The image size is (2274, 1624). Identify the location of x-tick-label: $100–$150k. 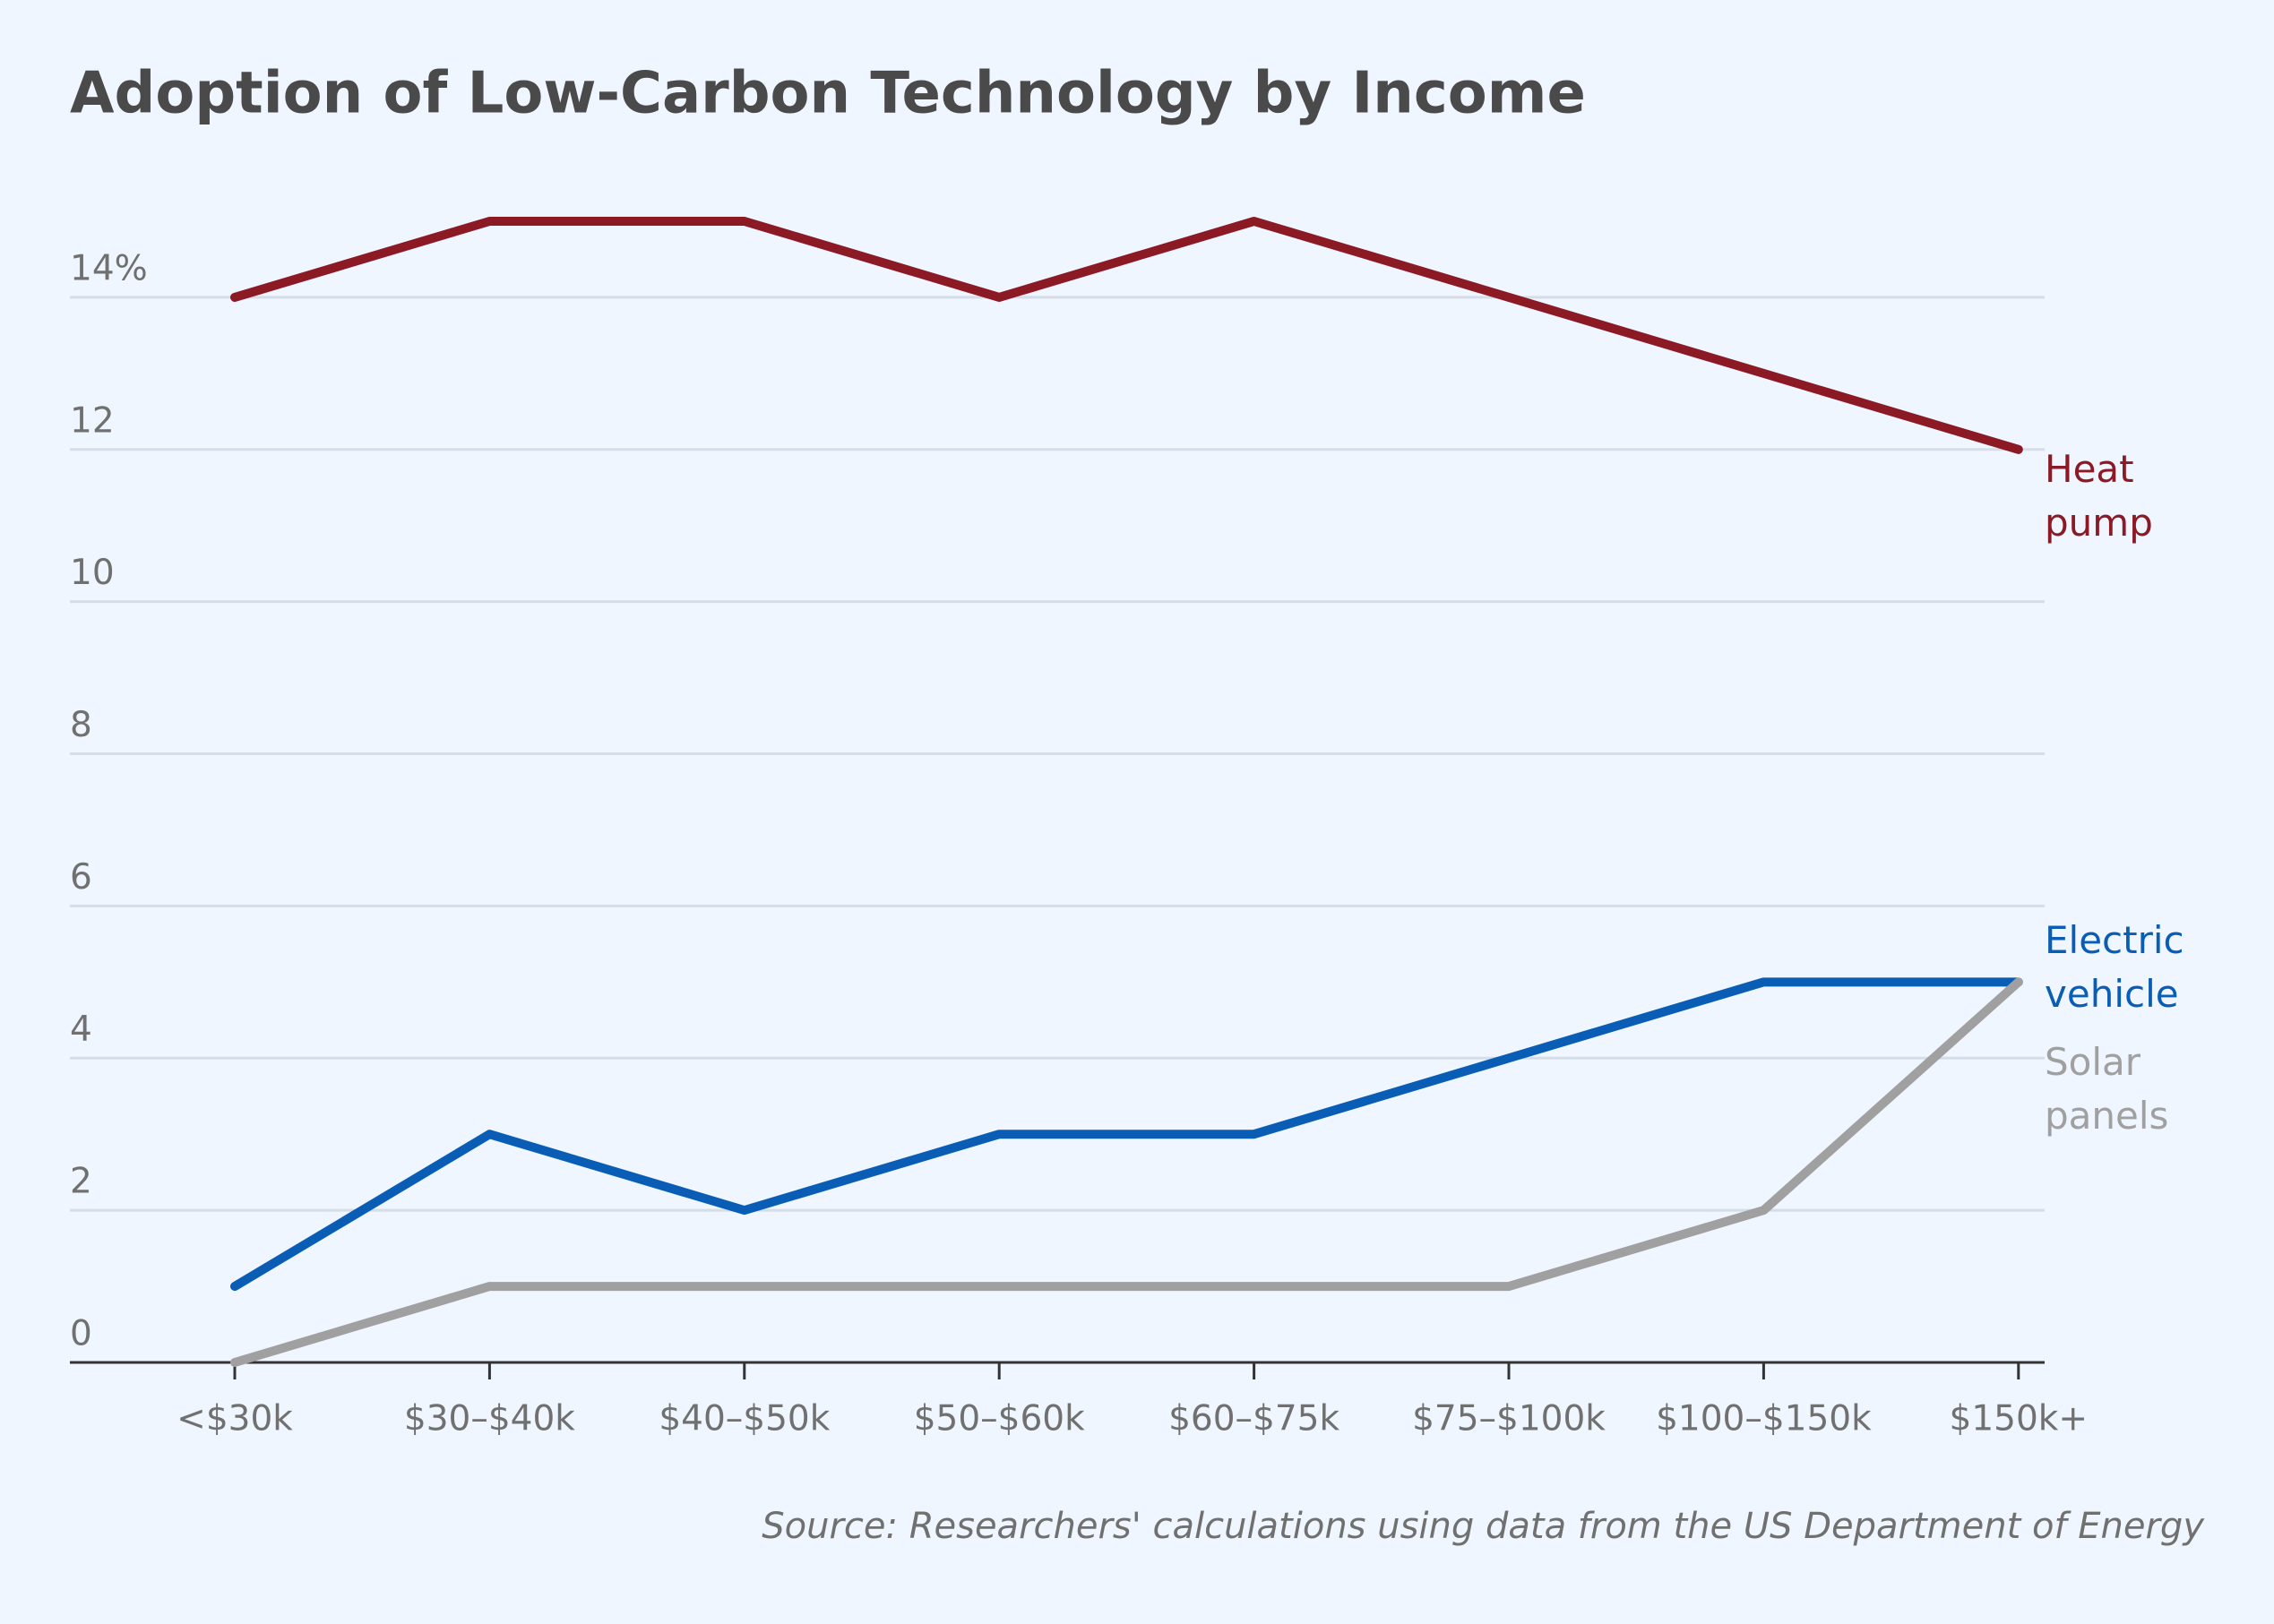
(1764, 1419).